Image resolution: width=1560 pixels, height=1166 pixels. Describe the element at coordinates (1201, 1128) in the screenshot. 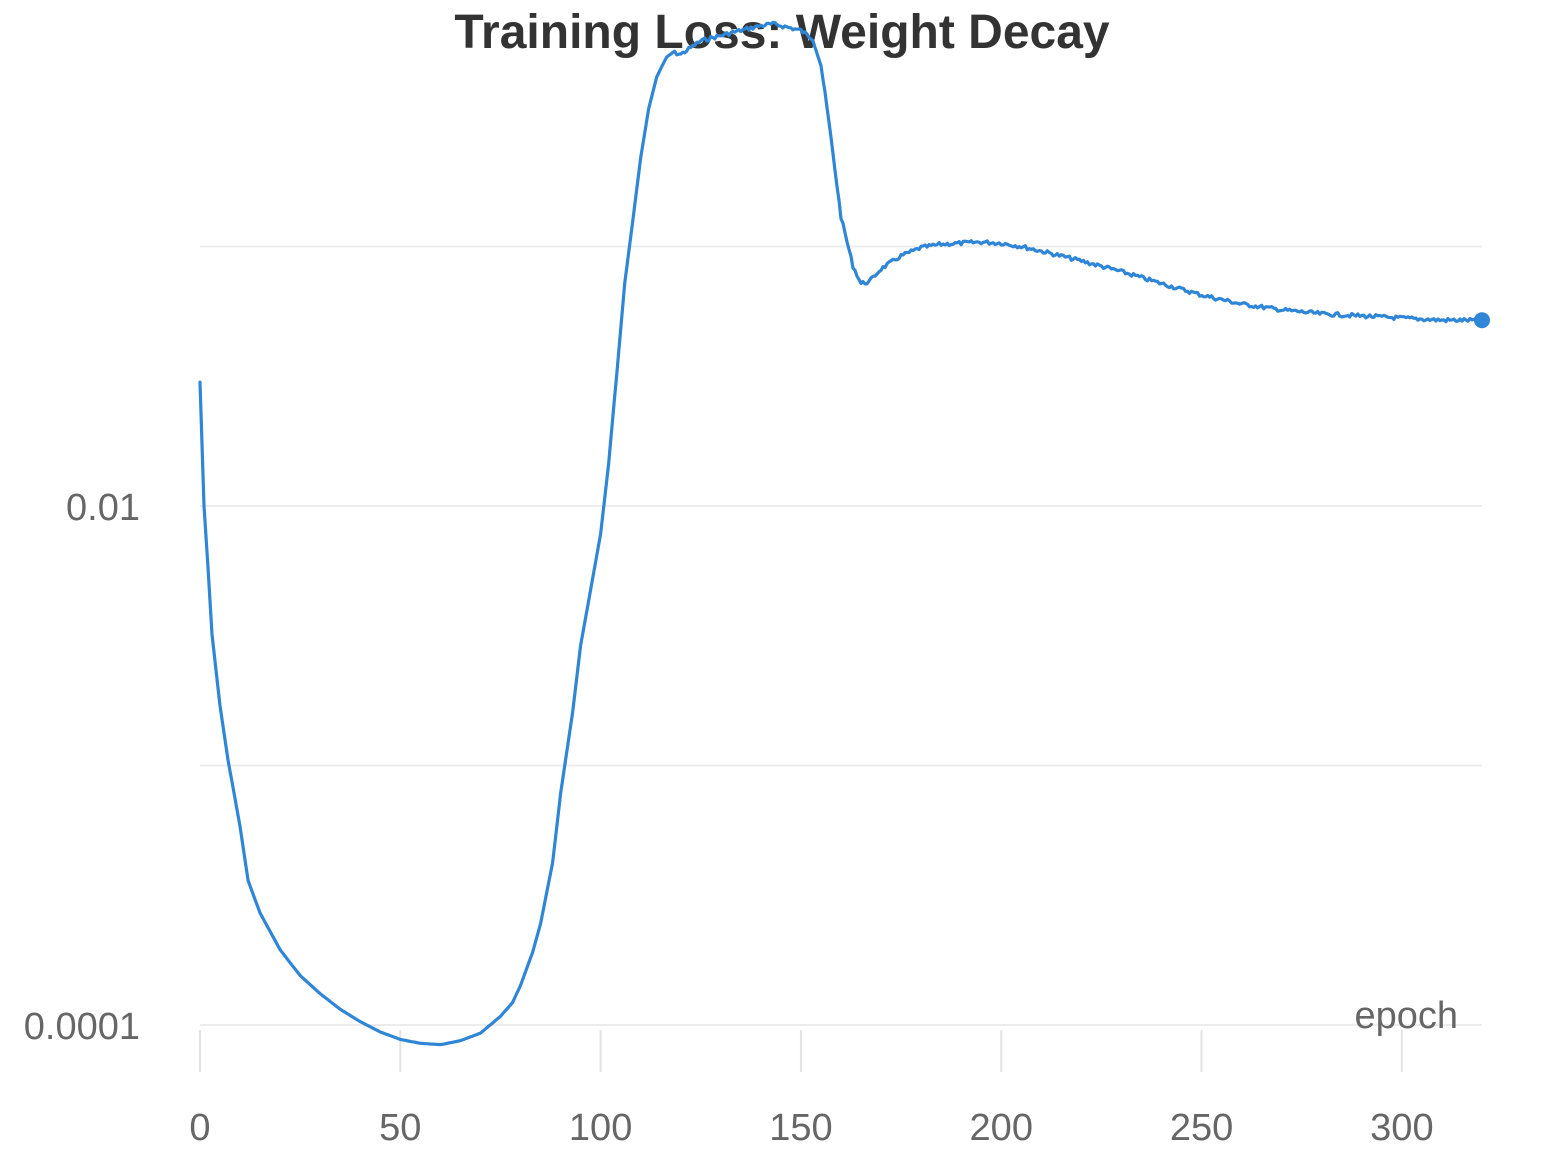

I see `x-tick-label: 250` at that location.